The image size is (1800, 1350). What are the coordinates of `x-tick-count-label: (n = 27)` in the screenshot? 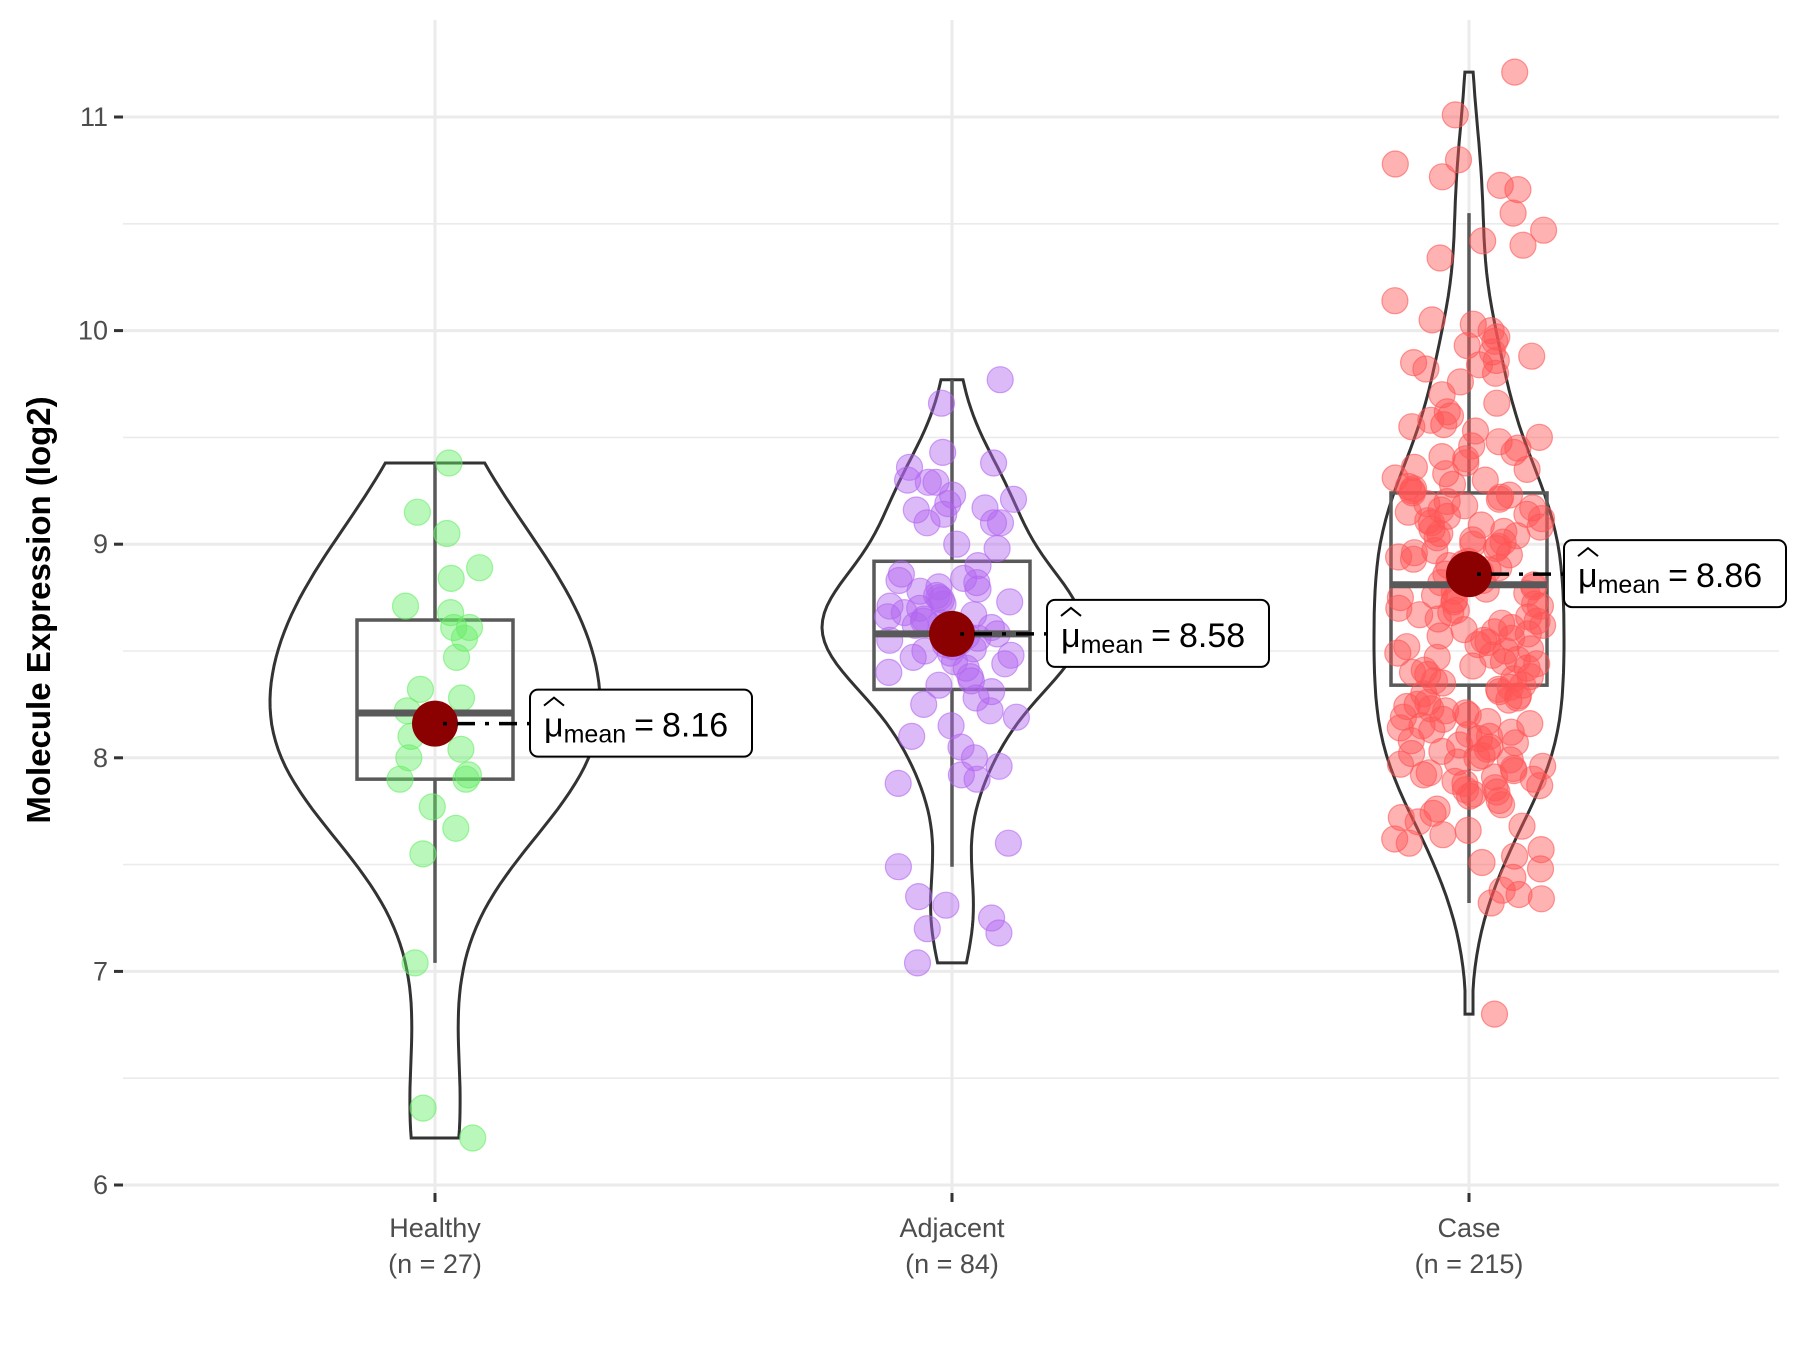 It's located at (435, 1264).